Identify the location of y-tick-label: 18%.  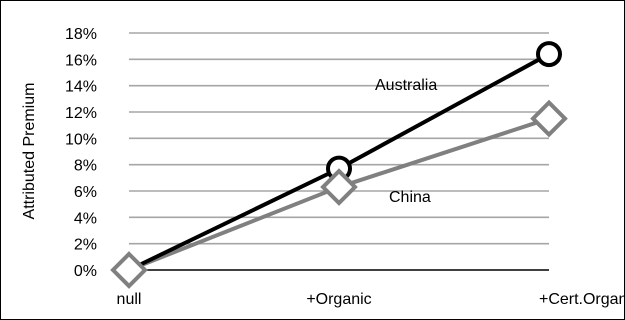
(81, 34).